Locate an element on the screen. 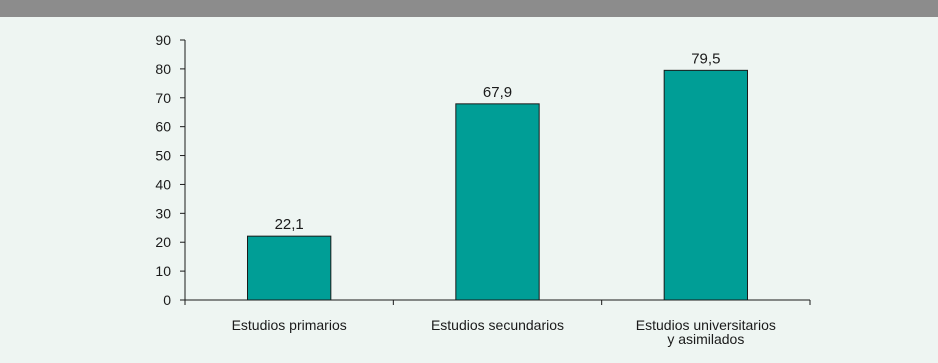  y-tick-label: 70 is located at coordinates (163, 98).